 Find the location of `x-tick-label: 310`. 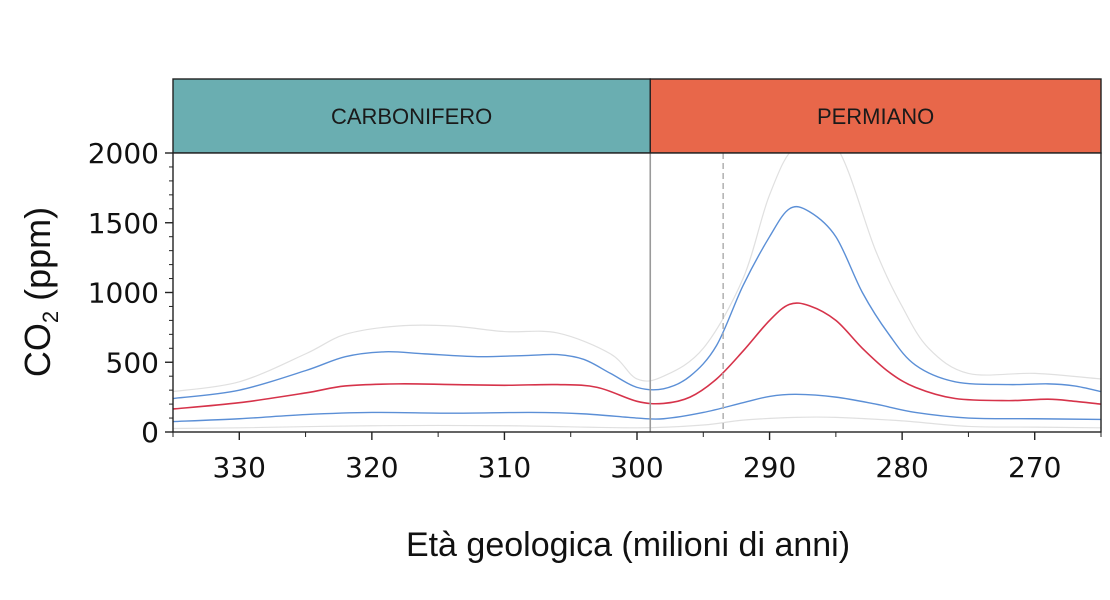

x-tick-label: 310 is located at coordinates (504, 467).